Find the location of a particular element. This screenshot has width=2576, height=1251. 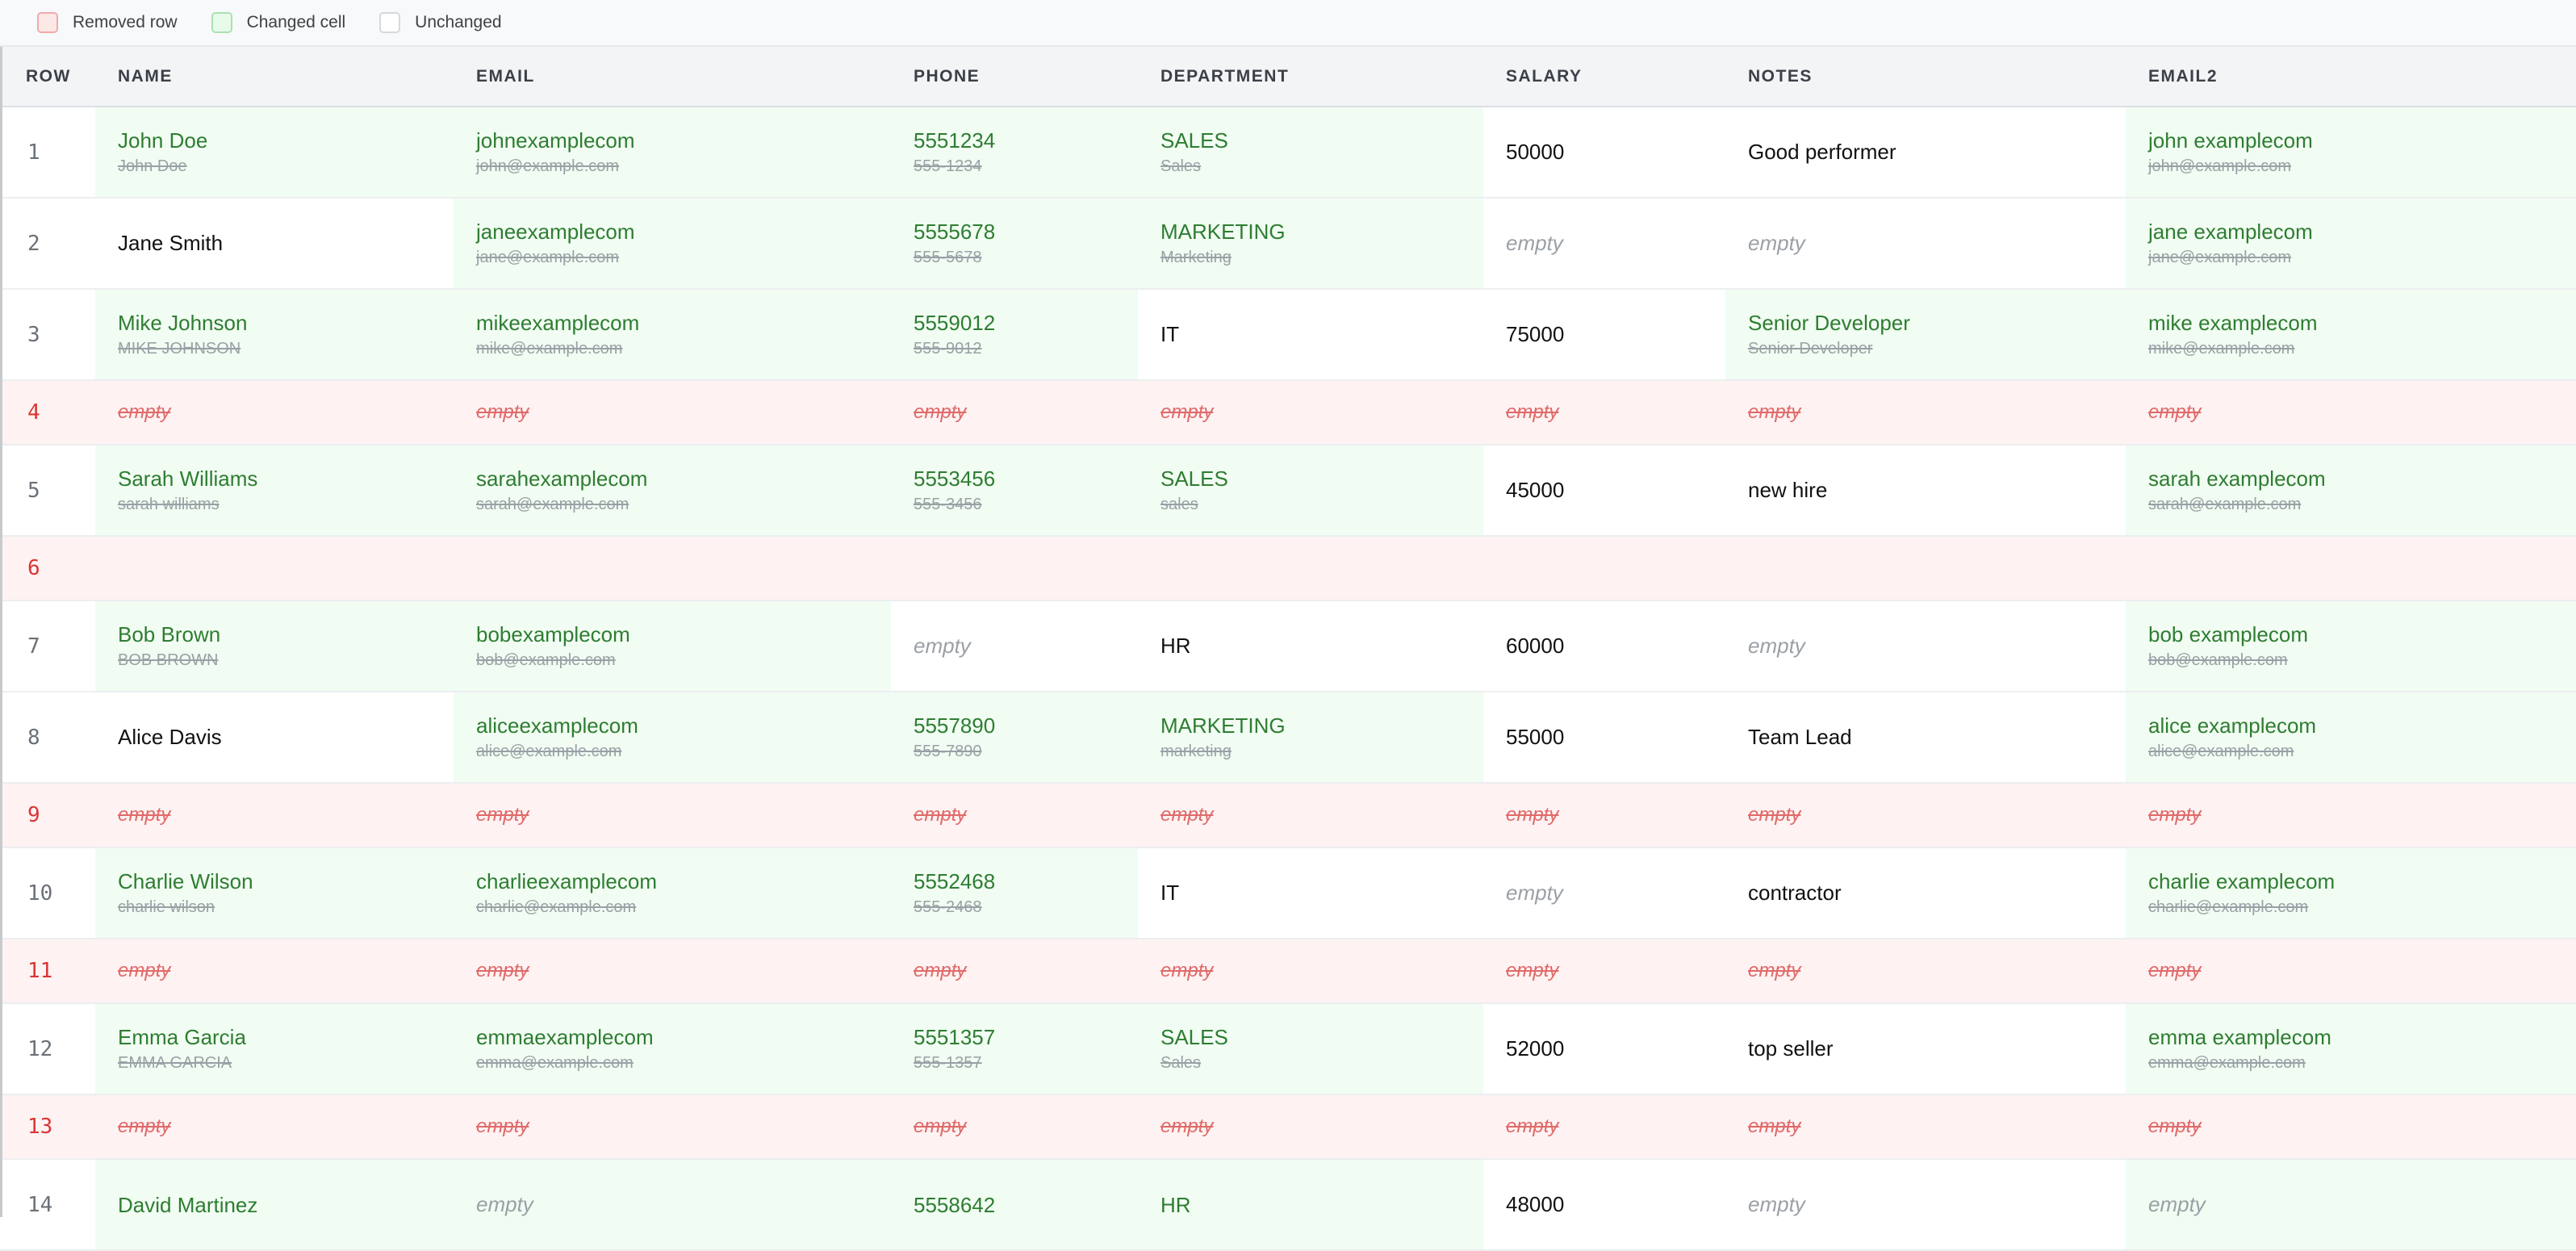

cell-phone: 5552468 555-2468 is located at coordinates (1014, 893).